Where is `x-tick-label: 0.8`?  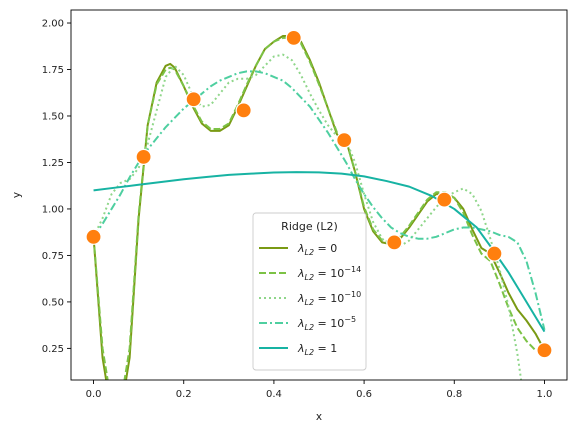
x-tick-label: 0.8 is located at coordinates (454, 394).